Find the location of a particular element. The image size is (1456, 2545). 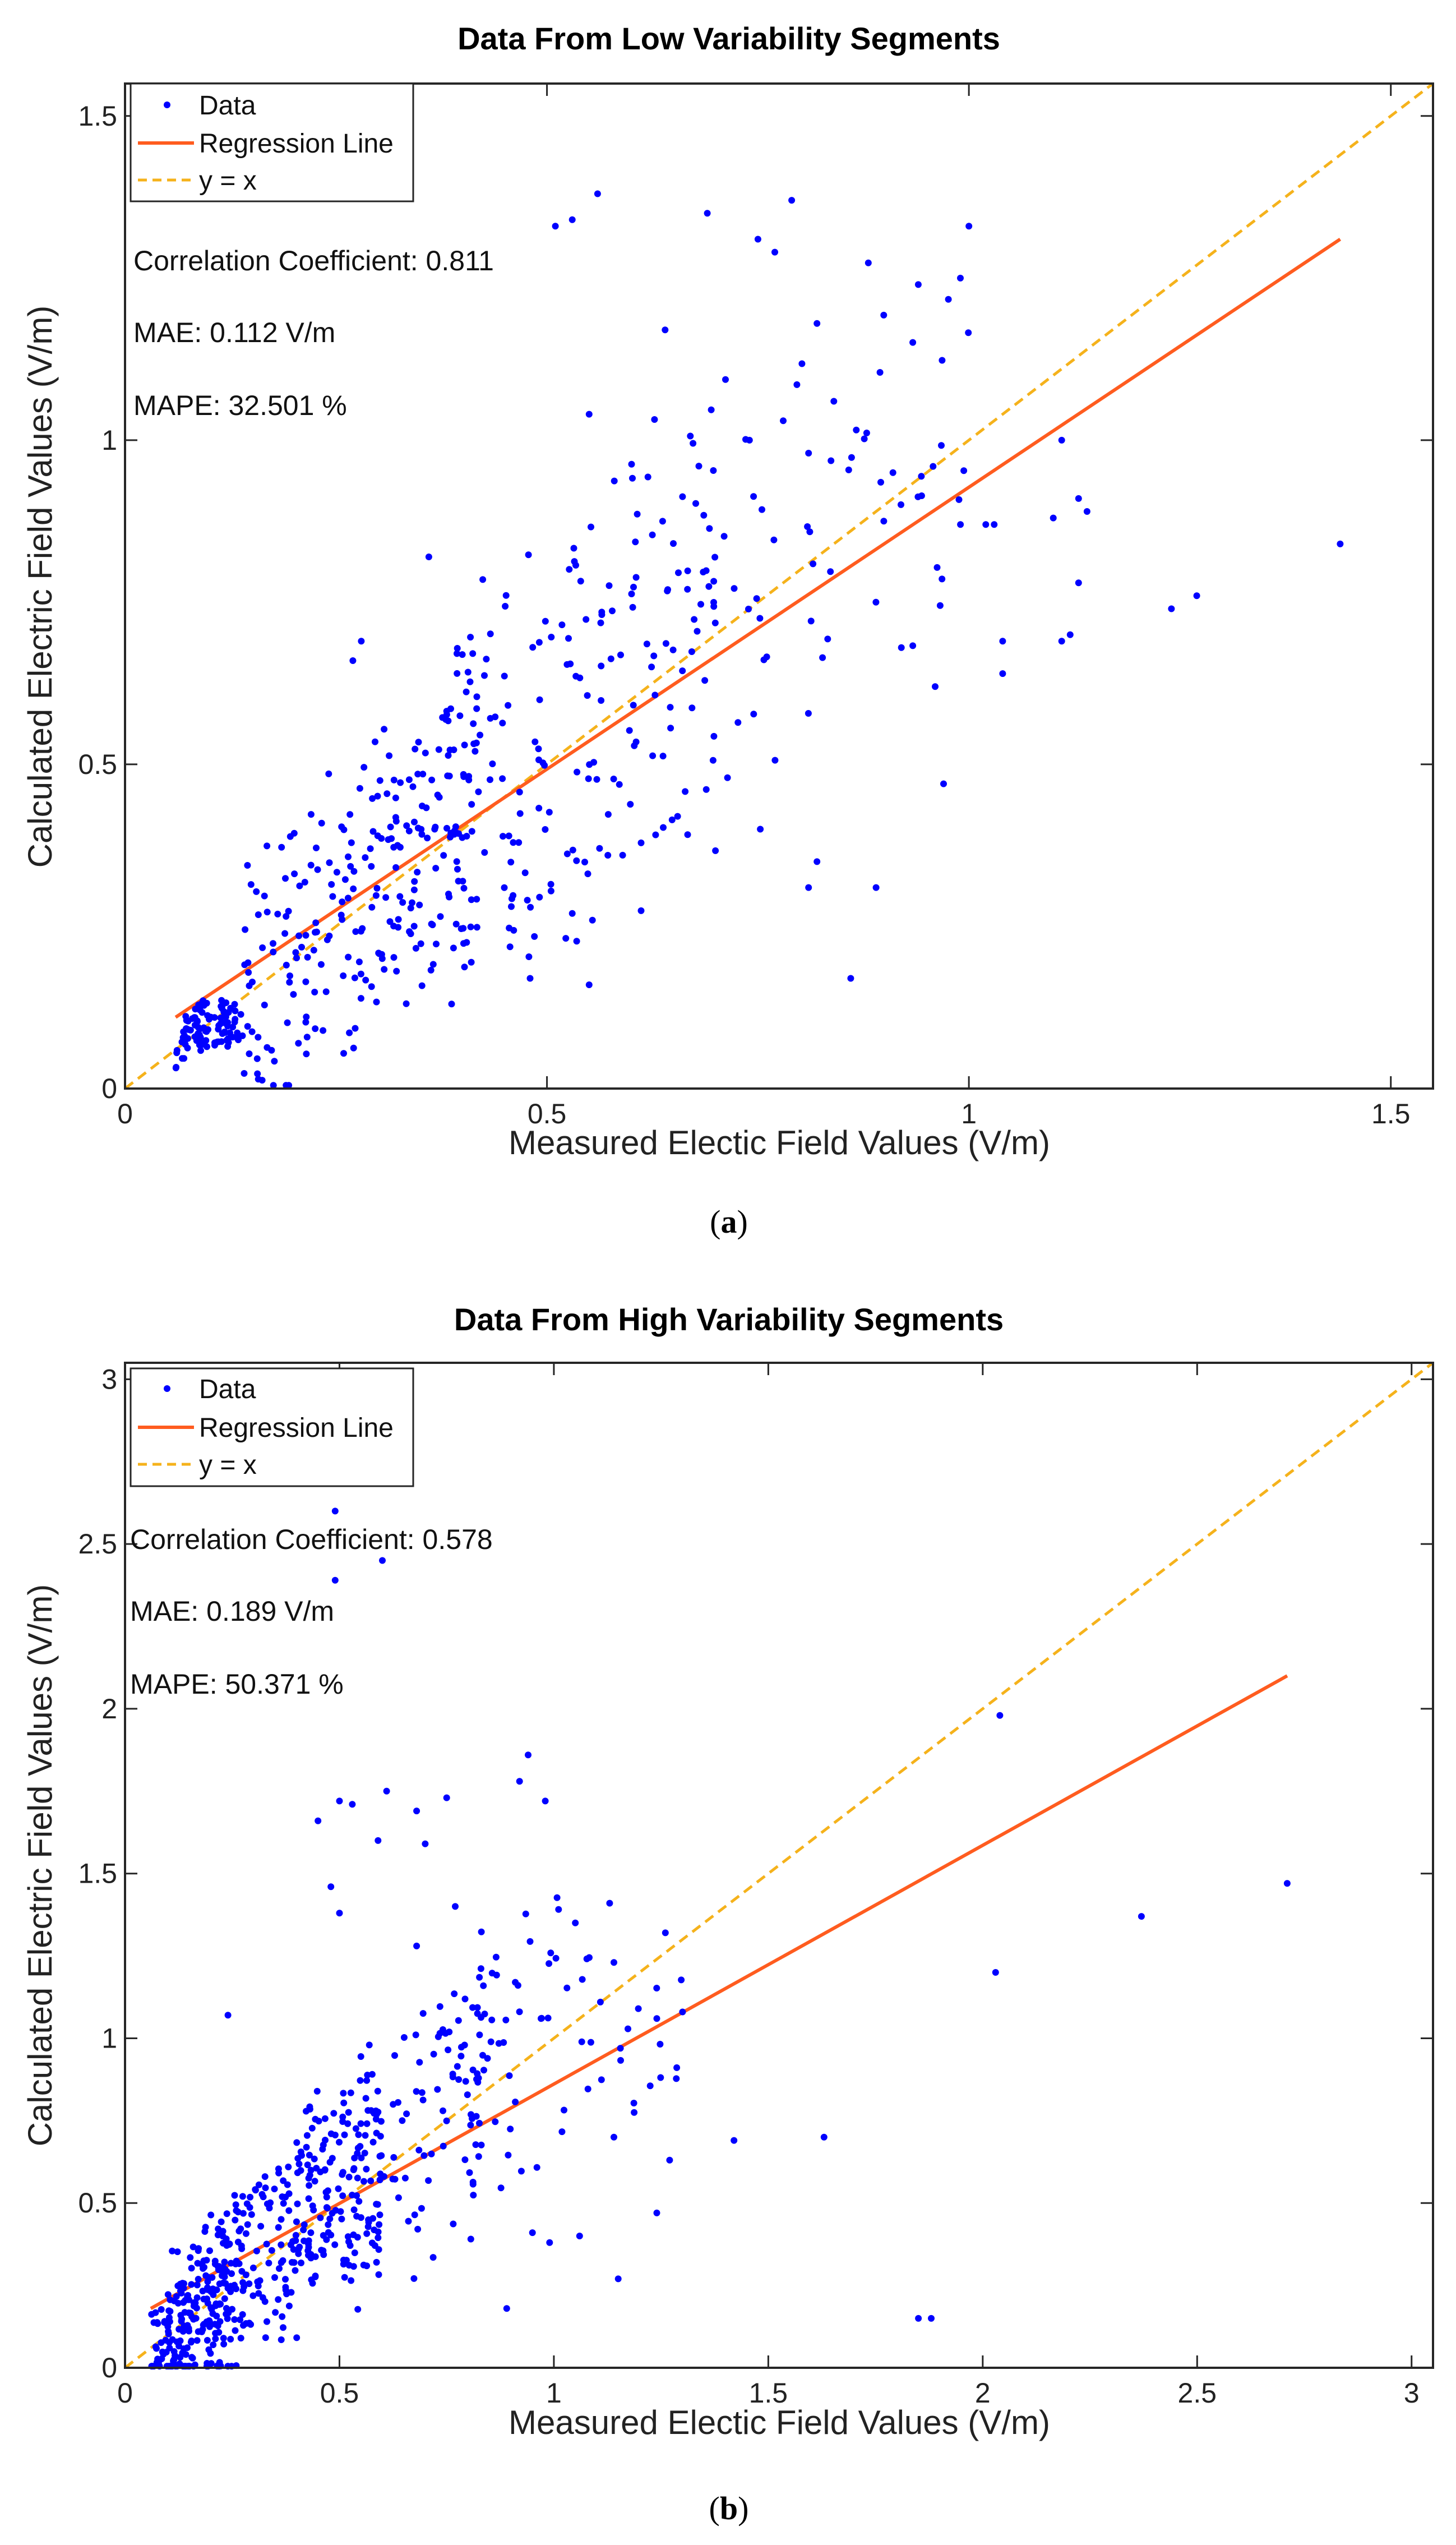

chart-a-title: Data From Low Variability Segments is located at coordinates (728, 39).